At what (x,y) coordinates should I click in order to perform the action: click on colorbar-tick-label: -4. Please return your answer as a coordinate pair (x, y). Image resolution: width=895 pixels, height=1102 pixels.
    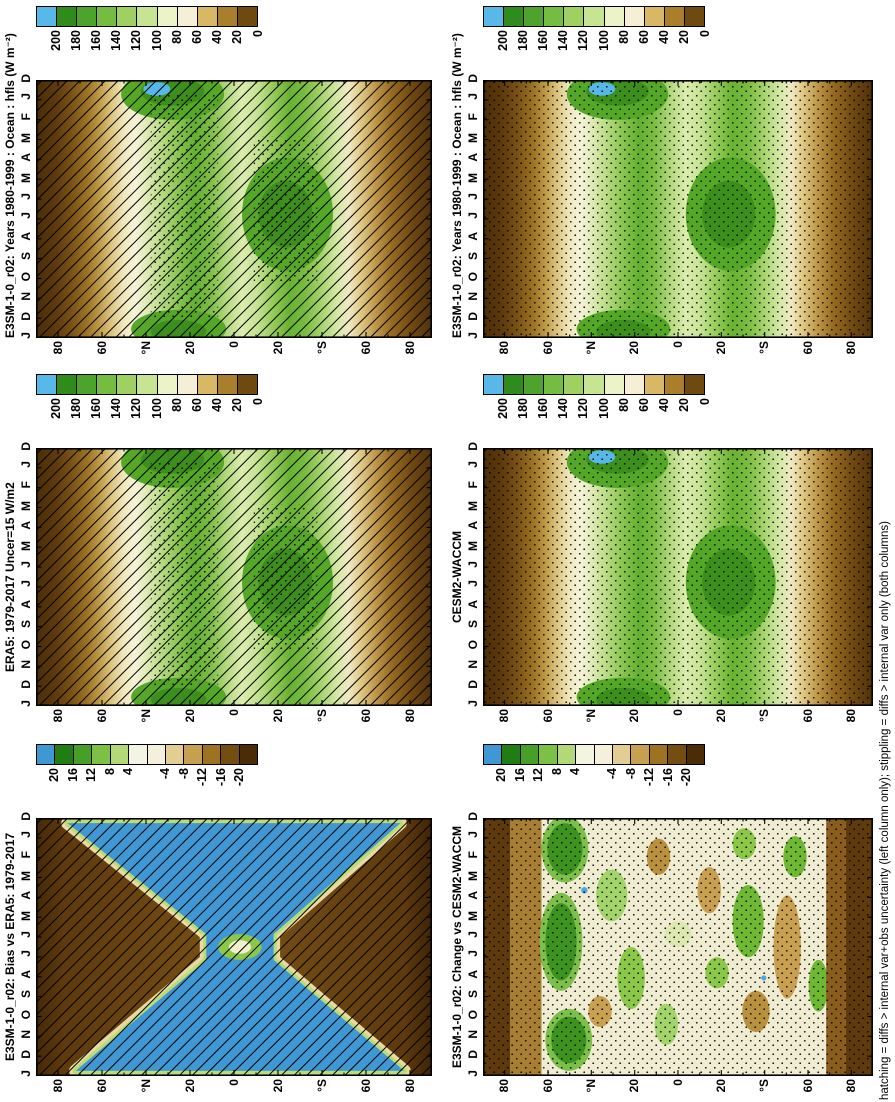
    Looking at the image, I should click on (165, 774).